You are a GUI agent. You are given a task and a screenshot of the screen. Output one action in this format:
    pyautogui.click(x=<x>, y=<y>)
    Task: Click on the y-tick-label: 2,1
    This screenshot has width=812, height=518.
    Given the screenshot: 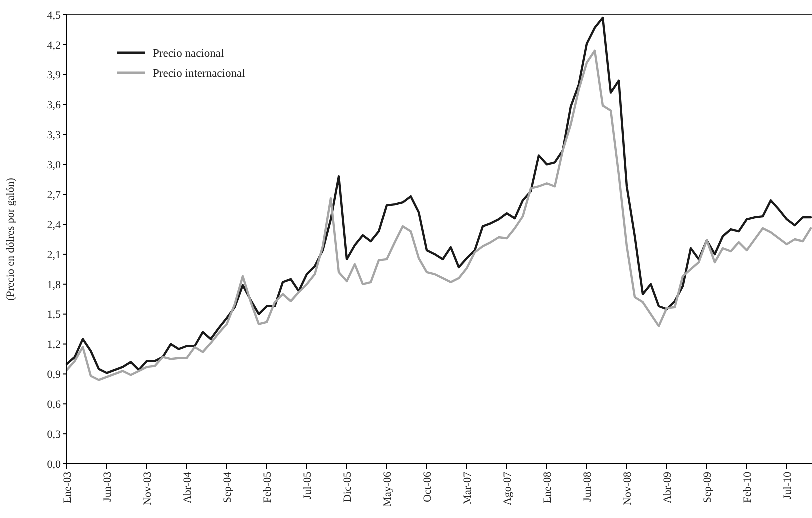 What is the action you would take?
    pyautogui.click(x=54, y=255)
    